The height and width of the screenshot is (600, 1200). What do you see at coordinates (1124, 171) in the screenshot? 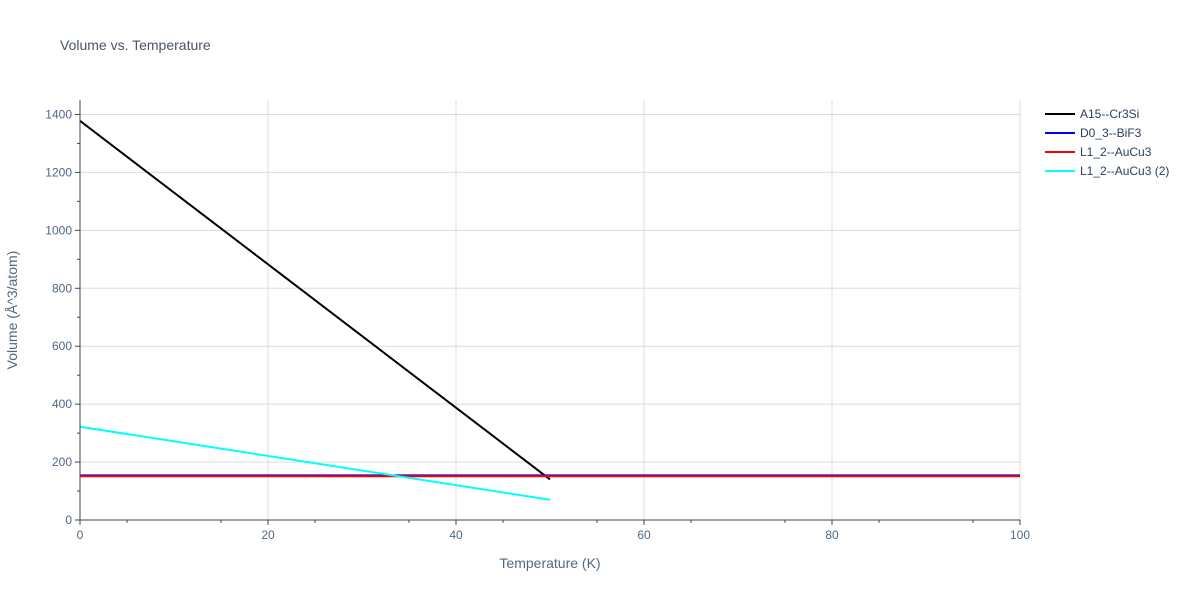
I see `legend-item-label: L1_2--AuCu3 (2)` at bounding box center [1124, 171].